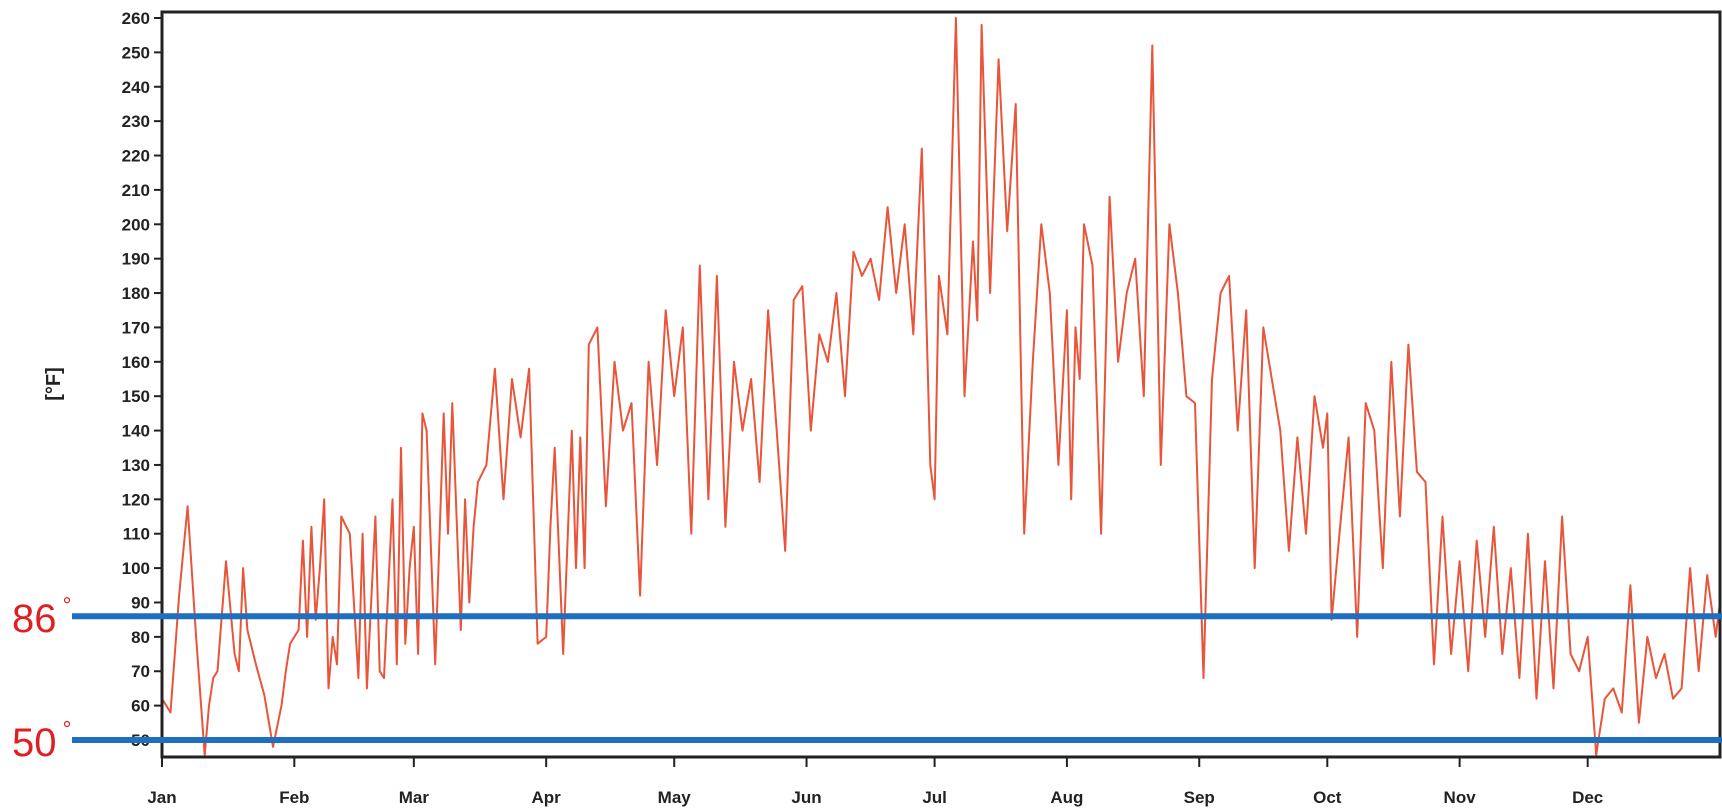 This screenshot has height=811, width=1722. Describe the element at coordinates (294, 797) in the screenshot. I see `x-tick-label-feb: Feb` at that location.